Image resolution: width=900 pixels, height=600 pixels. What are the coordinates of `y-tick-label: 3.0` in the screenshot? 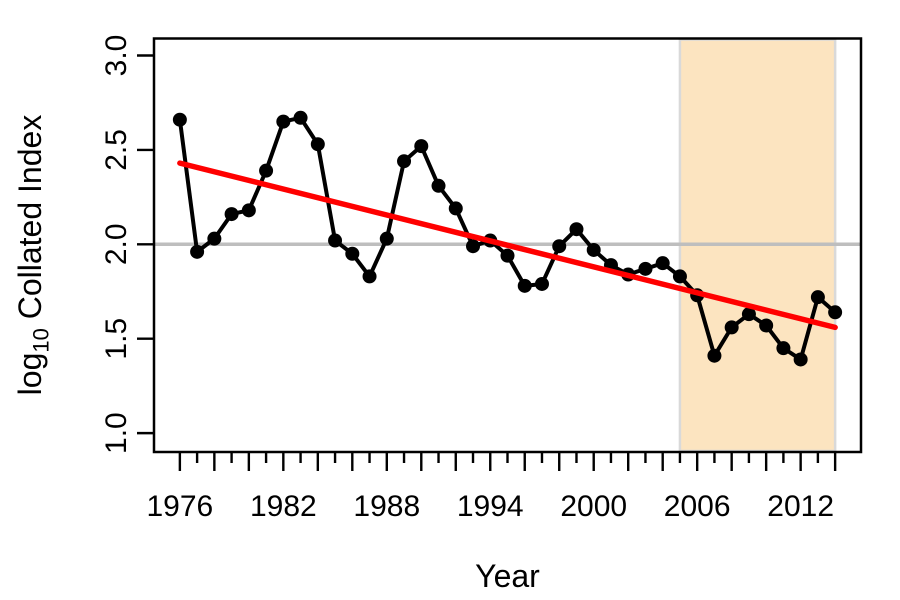 It's located at (116, 56).